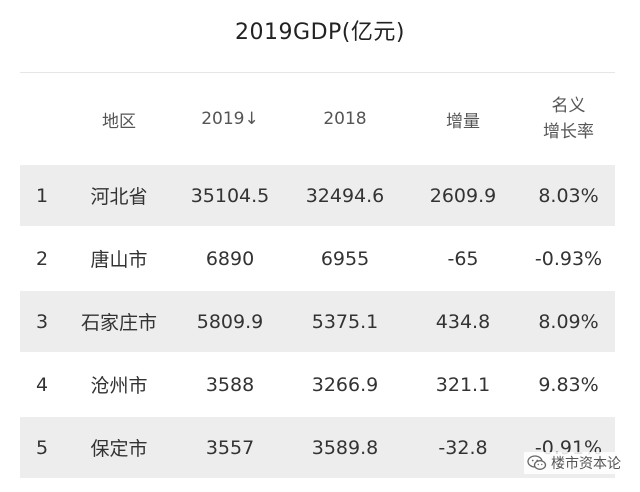 Image resolution: width=640 pixels, height=492 pixels. Describe the element at coordinates (463, 447) in the screenshot. I see `cell-increase: -32.8` at that location.